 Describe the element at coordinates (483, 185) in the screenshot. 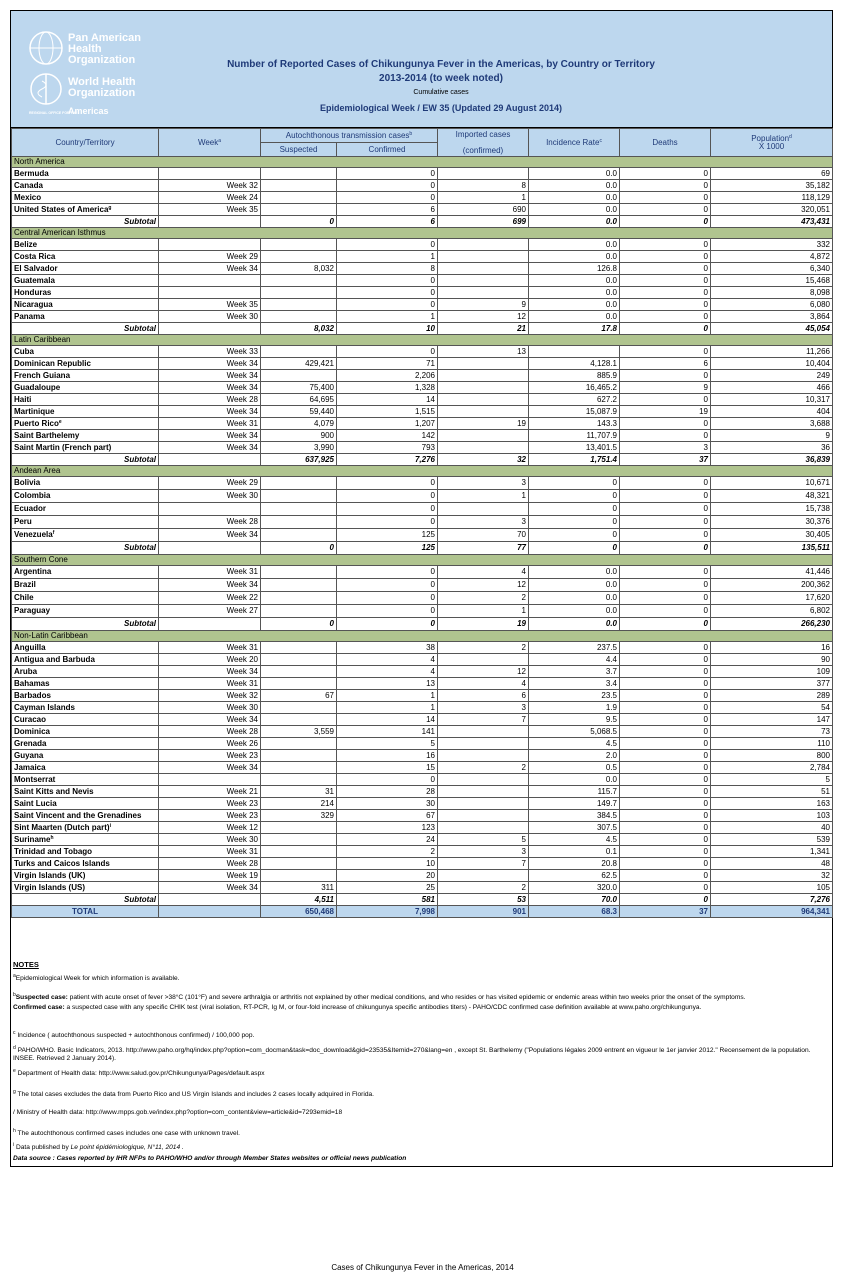

I see `cell: 8` at that location.